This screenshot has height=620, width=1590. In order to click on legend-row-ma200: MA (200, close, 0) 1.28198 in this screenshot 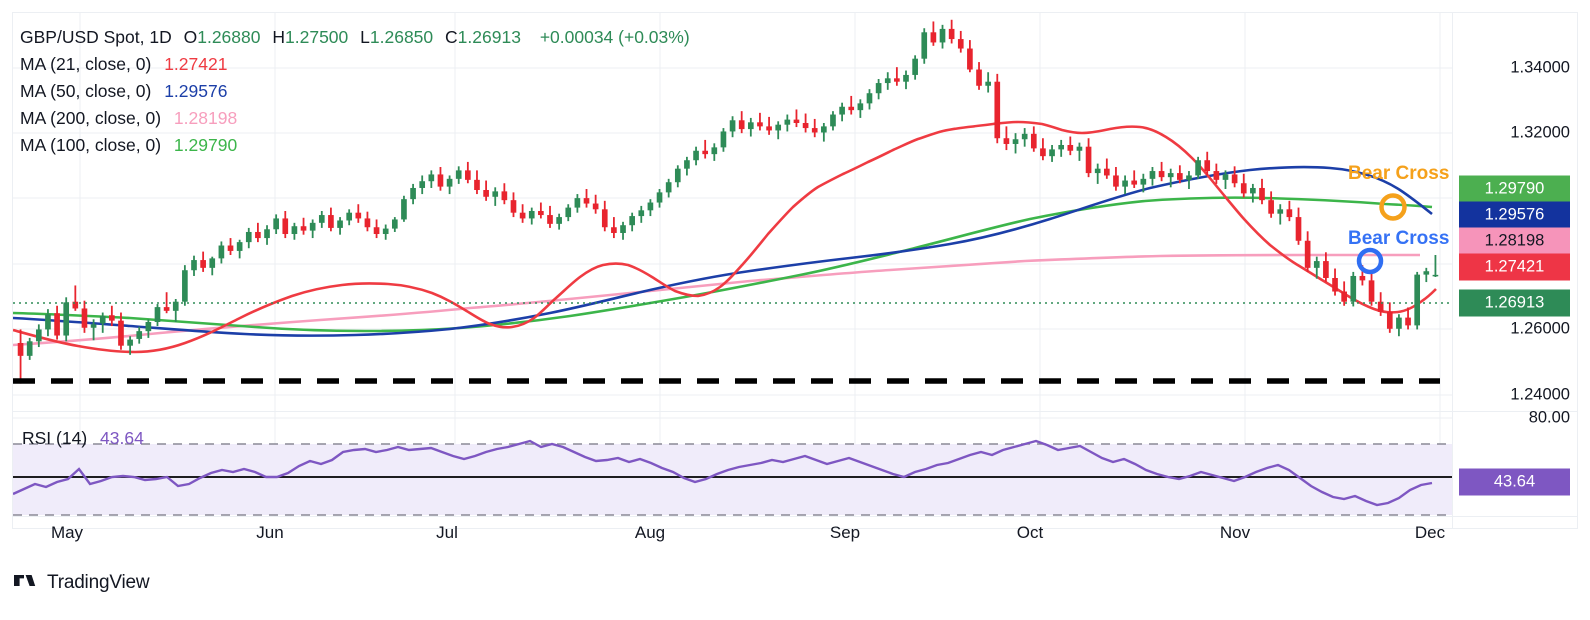, I will do `click(355, 118)`.